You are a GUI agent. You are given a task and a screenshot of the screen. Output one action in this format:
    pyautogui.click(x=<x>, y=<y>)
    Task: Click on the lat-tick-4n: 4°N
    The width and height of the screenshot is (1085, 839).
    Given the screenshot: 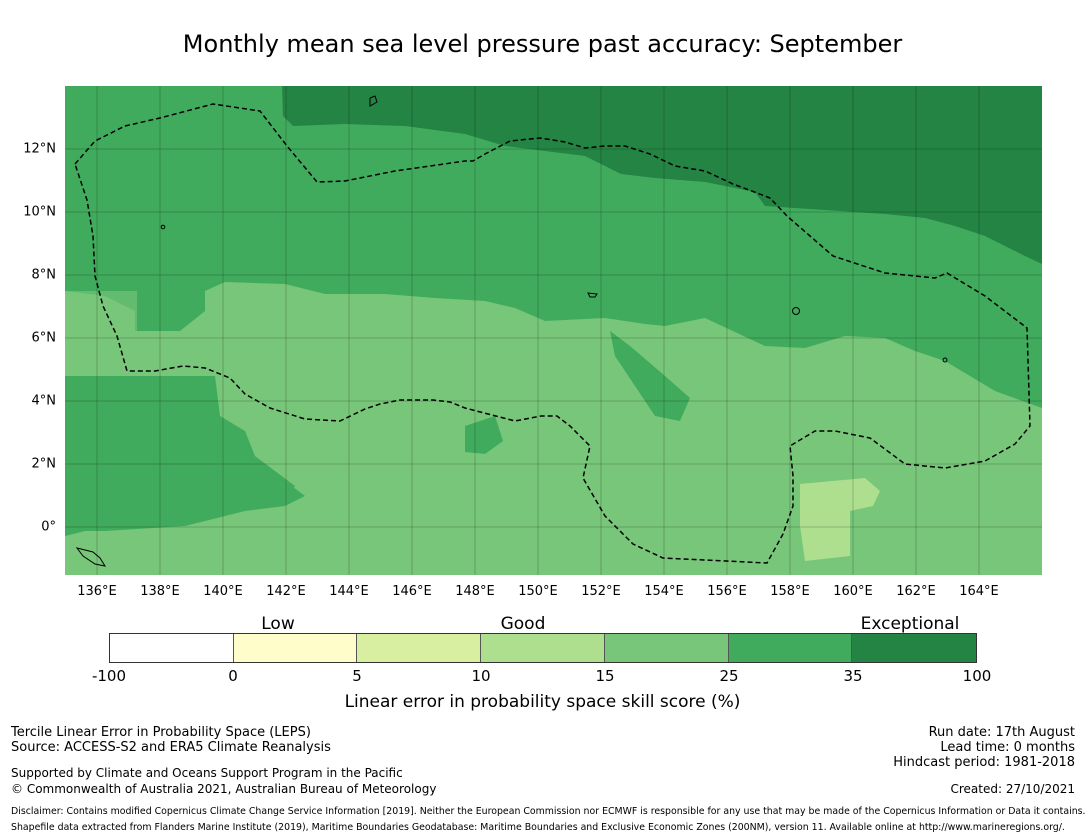 What is the action you would take?
    pyautogui.click(x=44, y=401)
    